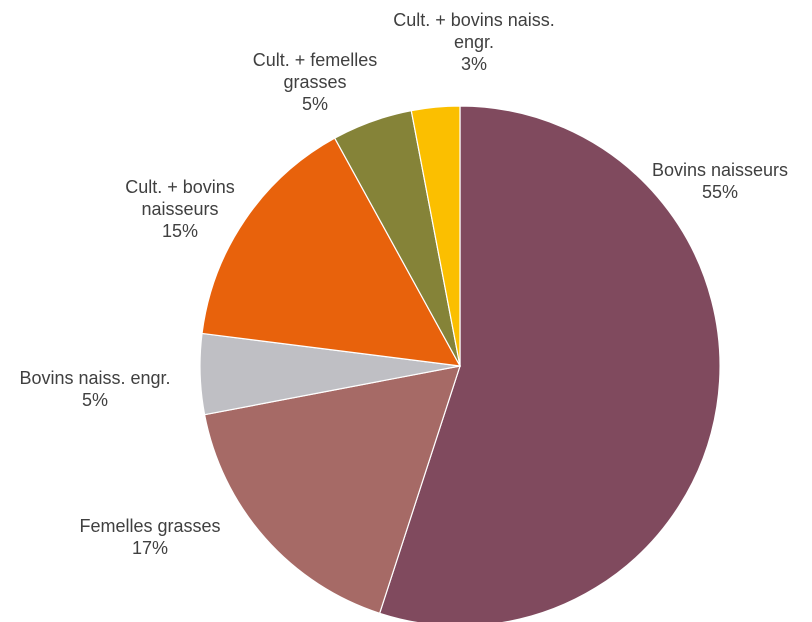 The width and height of the screenshot is (812, 622). Describe the element at coordinates (180, 187) in the screenshot. I see `slice-label-line: Cult. + bovins` at that location.